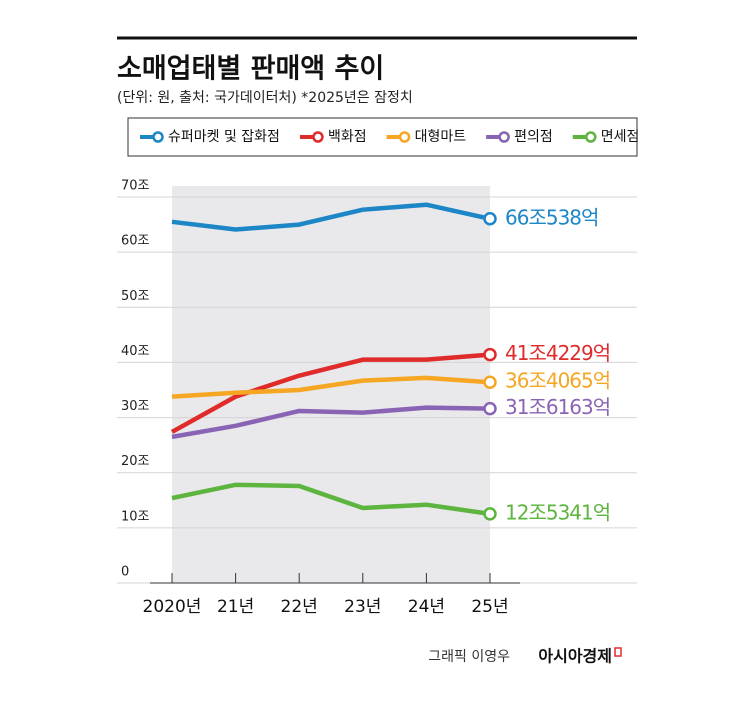  What do you see at coordinates (135, 186) in the screenshot?
I see `y-tick-label: 70조` at bounding box center [135, 186].